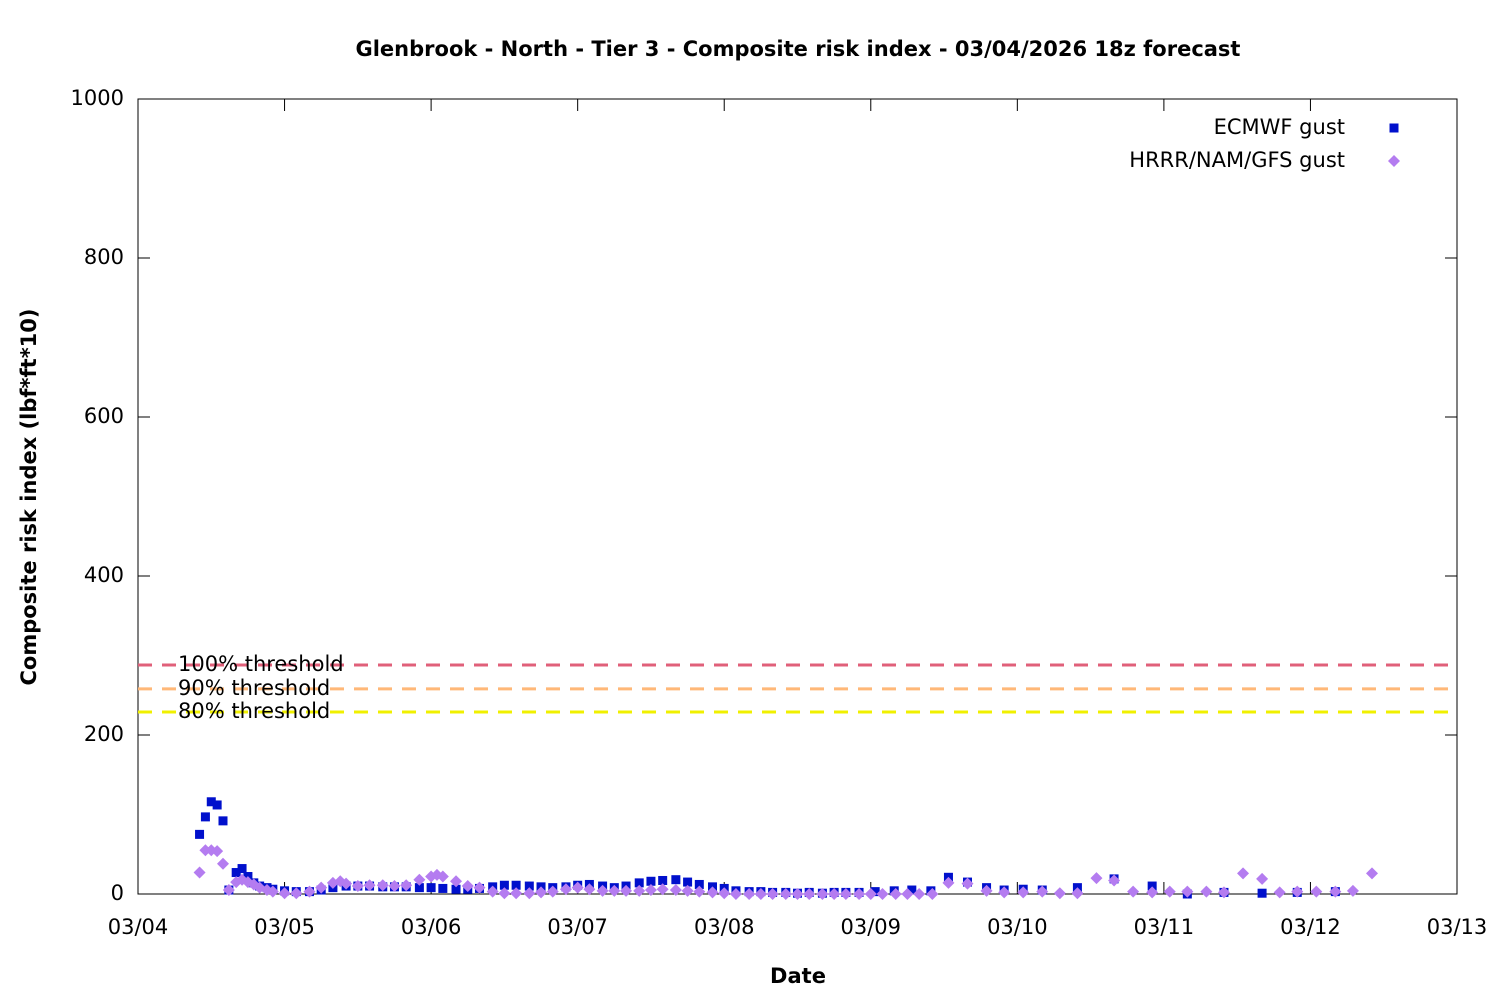 This screenshot has width=1500, height=1000. I want to click on x-tick-label: 03/11, so click(1164, 927).